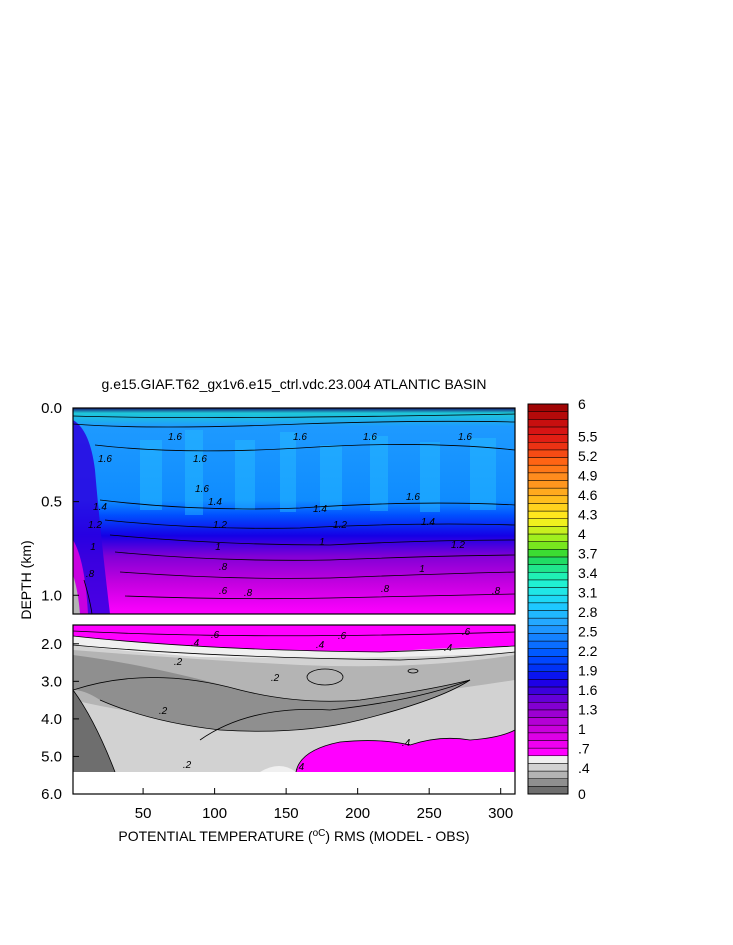 The height and width of the screenshot is (945, 733). I want to click on y-tick-label: 0.0, so click(51, 408).